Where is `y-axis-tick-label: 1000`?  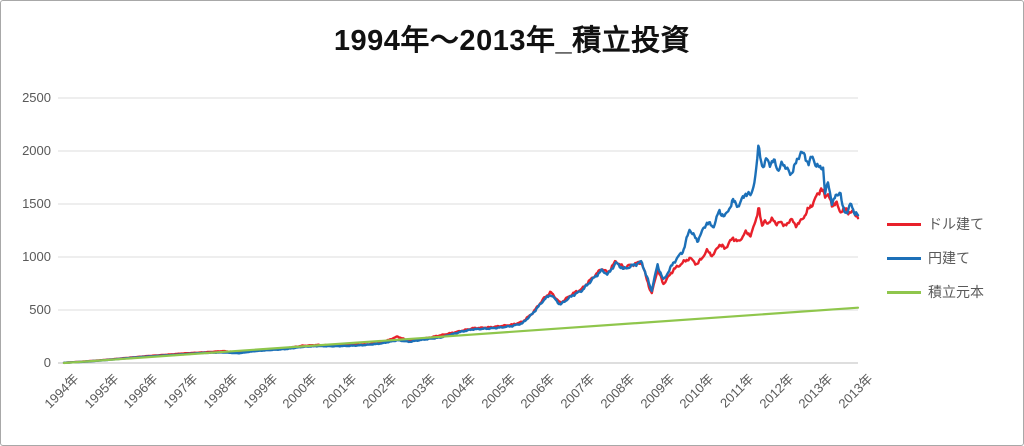
y-axis-tick-label: 1000 is located at coordinates (36, 256).